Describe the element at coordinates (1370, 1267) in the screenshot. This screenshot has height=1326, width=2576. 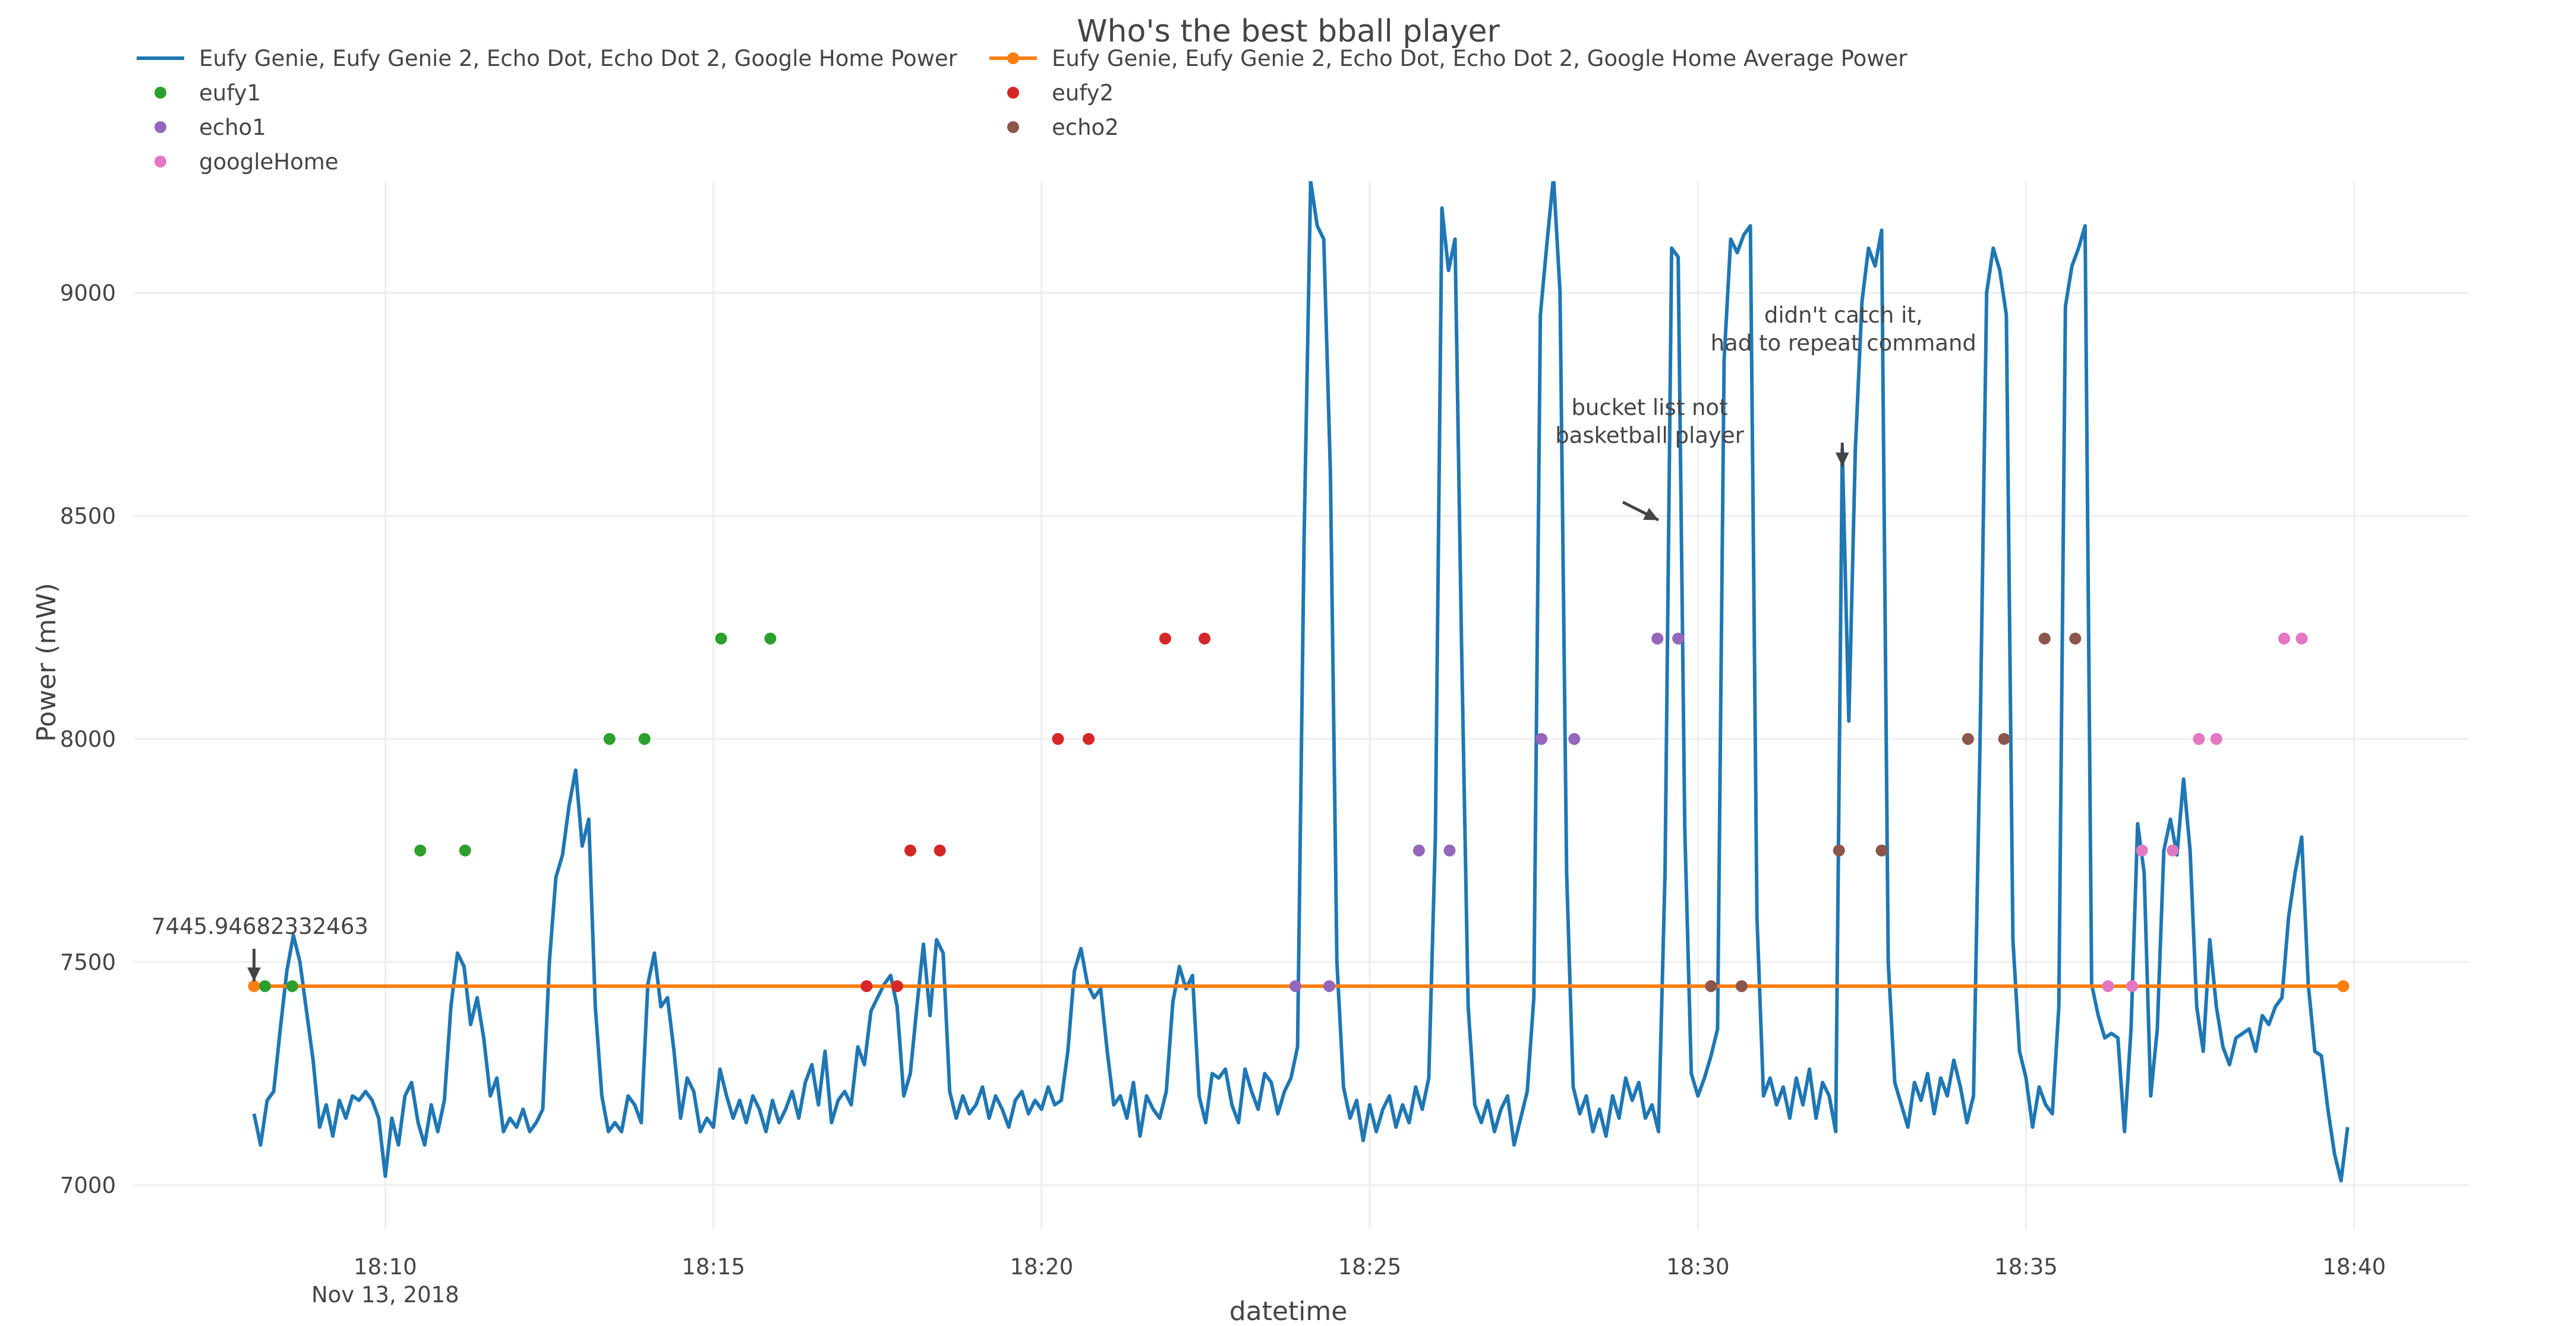
I see `x-tick-label: 18:25` at that location.